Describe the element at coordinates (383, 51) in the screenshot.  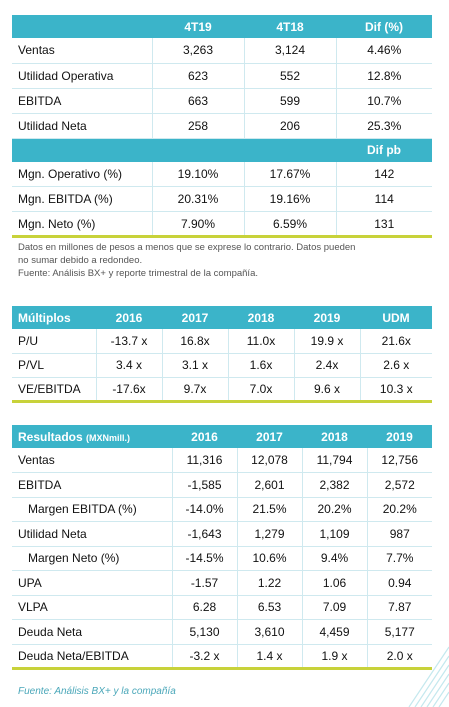
I see `cell: 4.46%` at that location.